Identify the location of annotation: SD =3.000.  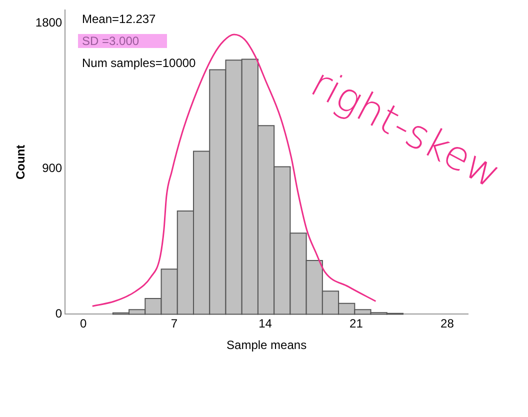
(123, 41).